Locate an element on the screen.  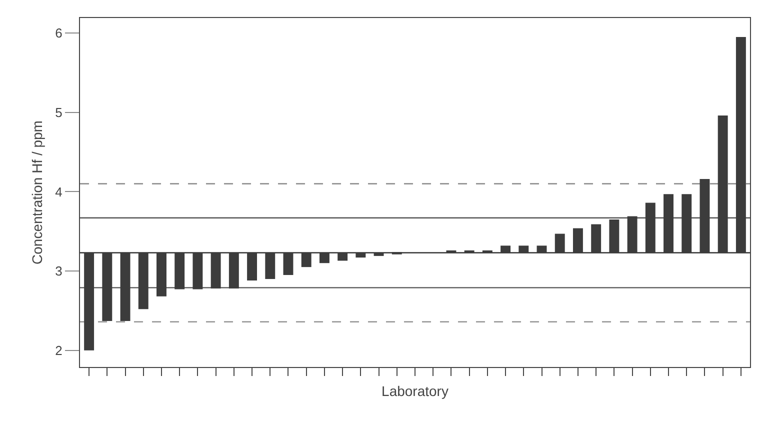
y-tick-label: 2 is located at coordinates (58, 350).